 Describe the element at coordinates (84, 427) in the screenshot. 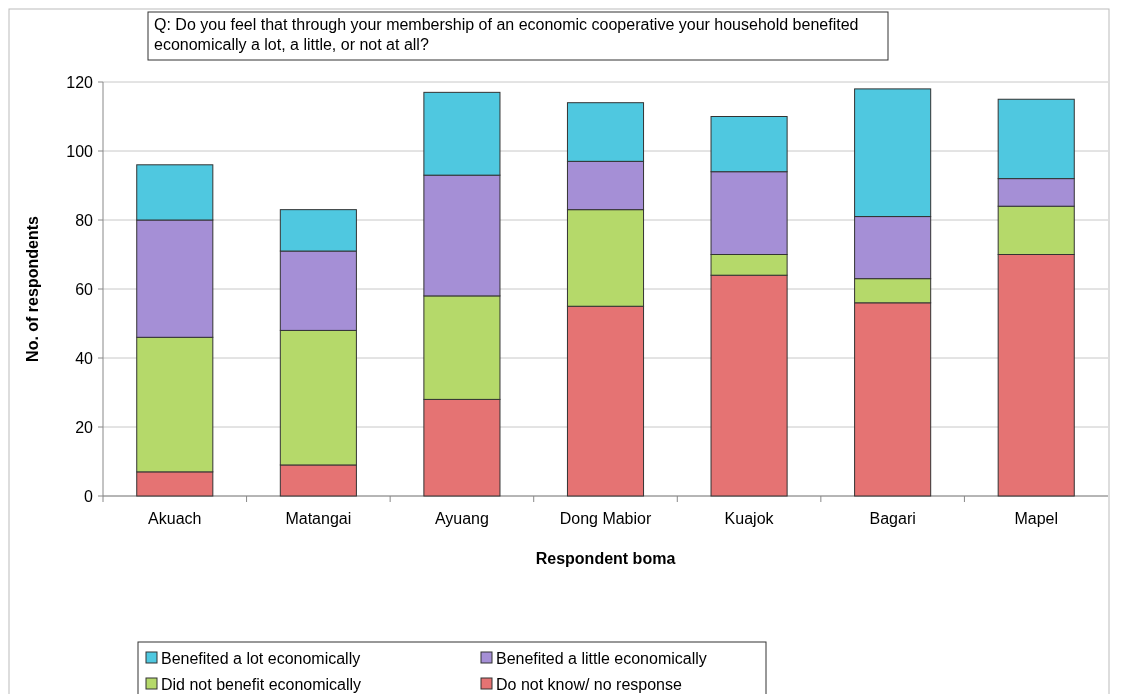

I see `y-tick-label: 20` at that location.